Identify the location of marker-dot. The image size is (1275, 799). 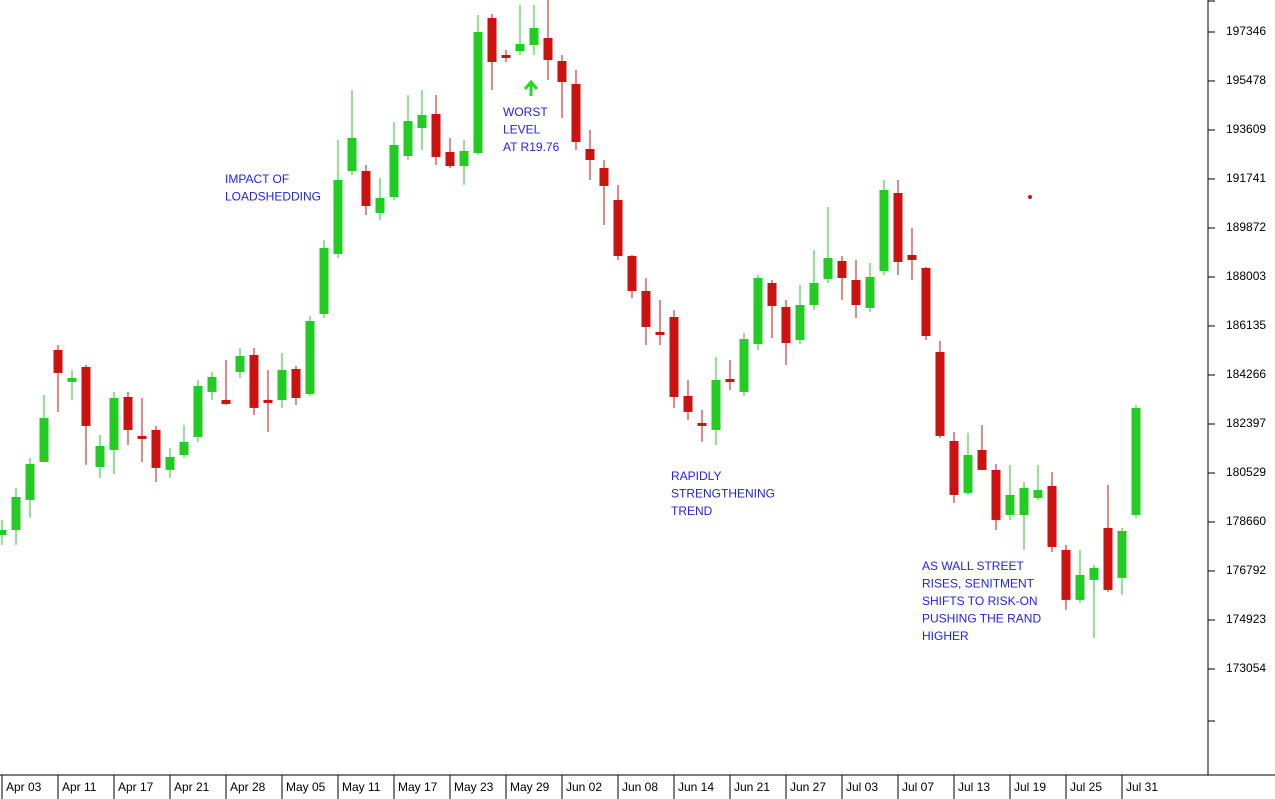
(1030, 197).